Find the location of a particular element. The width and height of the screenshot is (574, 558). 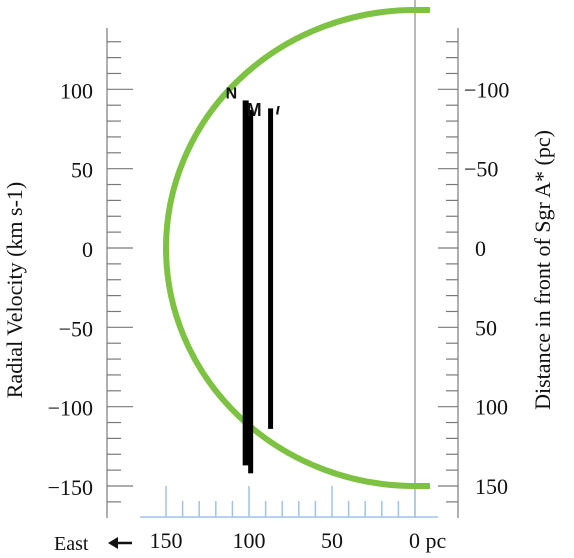

right-tick-label: 150 is located at coordinates (491, 486).